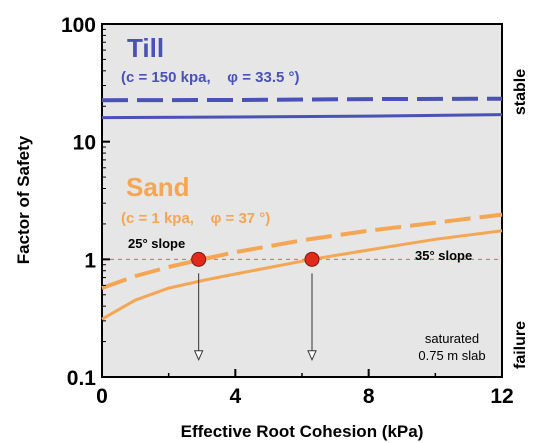 The width and height of the screenshot is (533, 443). What do you see at coordinates (302, 431) in the screenshot?
I see `x-axis-title: Effective Root Cohesion (kPa)` at bounding box center [302, 431].